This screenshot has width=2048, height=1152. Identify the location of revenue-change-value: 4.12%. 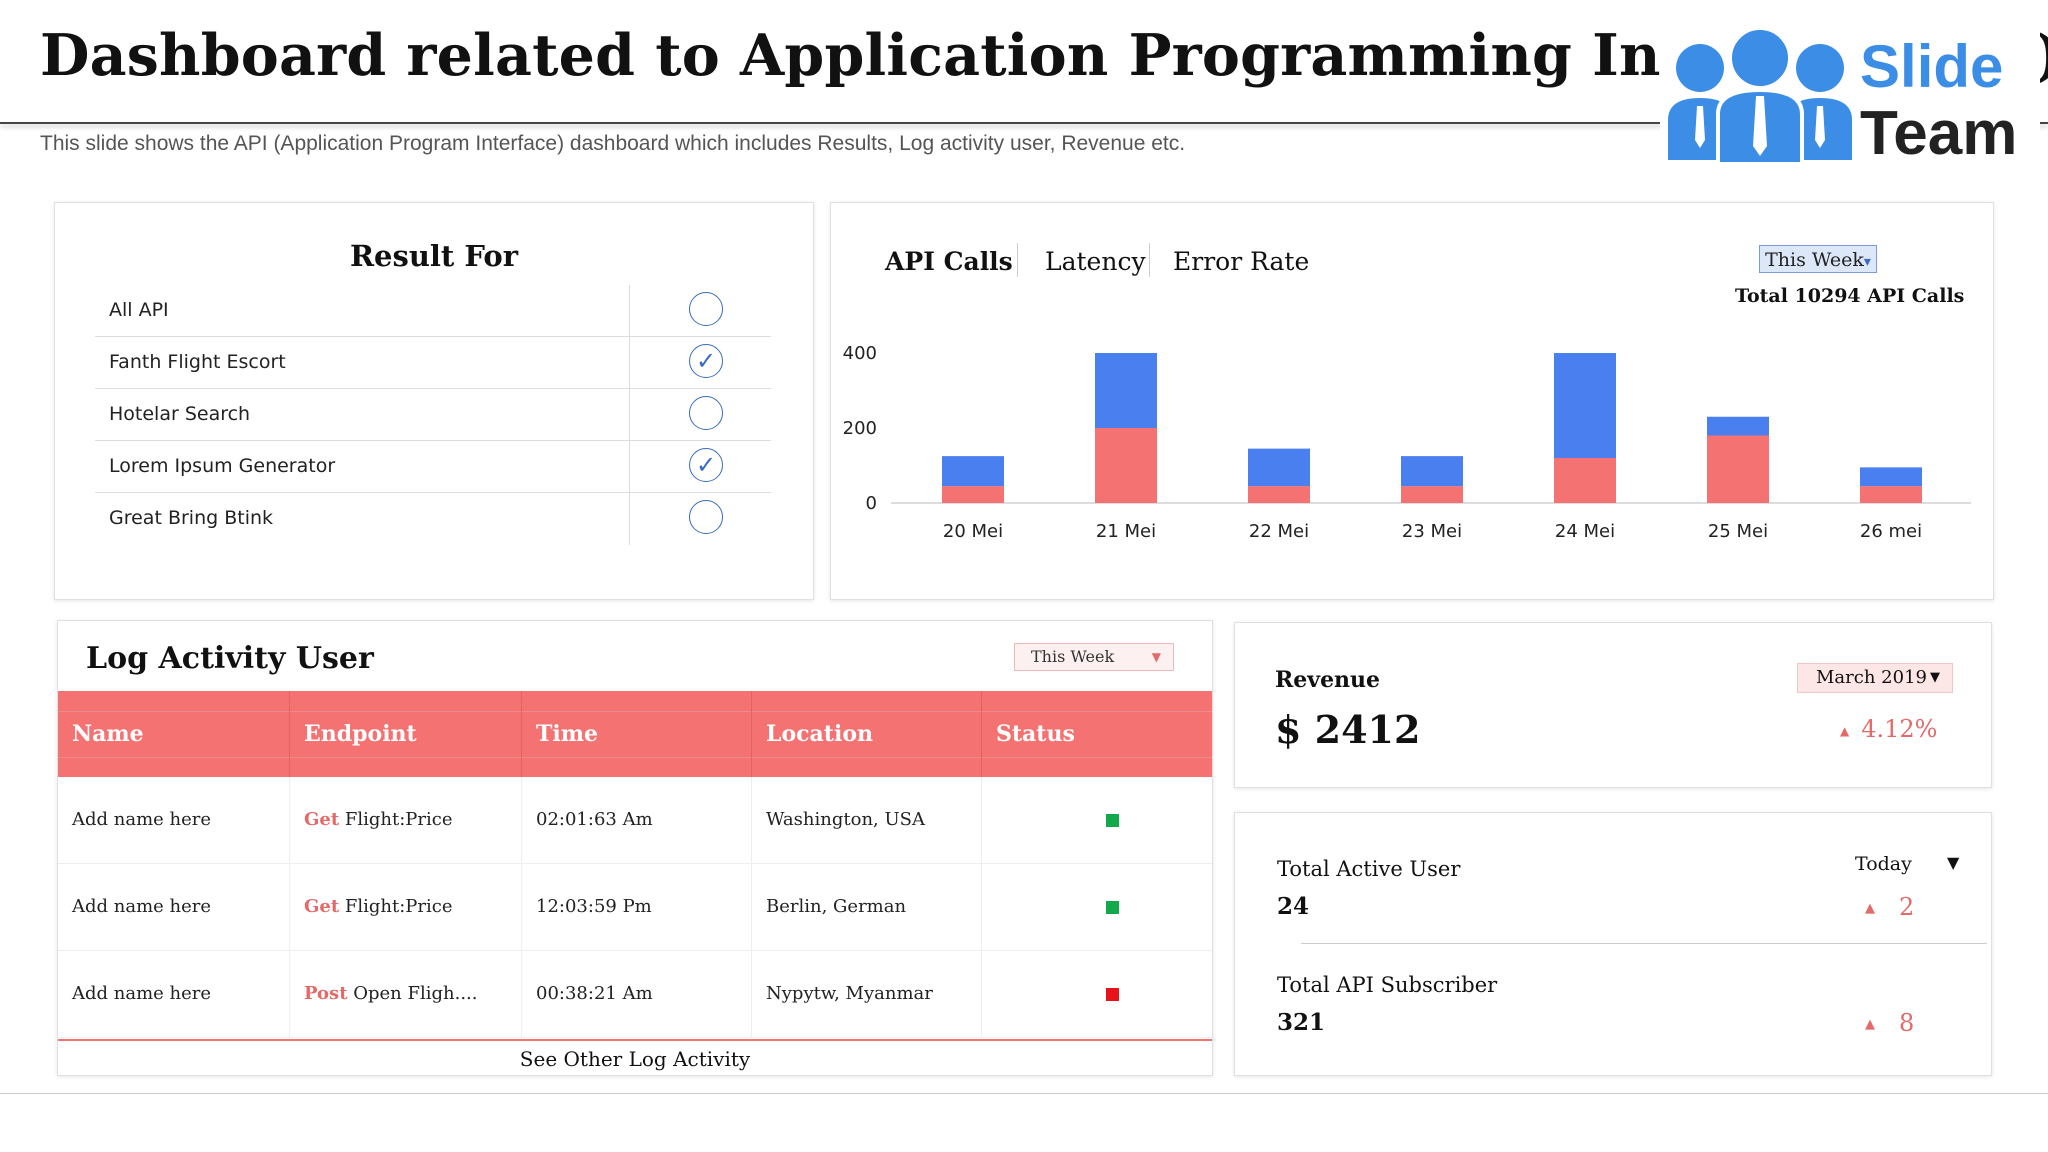
(1899, 729).